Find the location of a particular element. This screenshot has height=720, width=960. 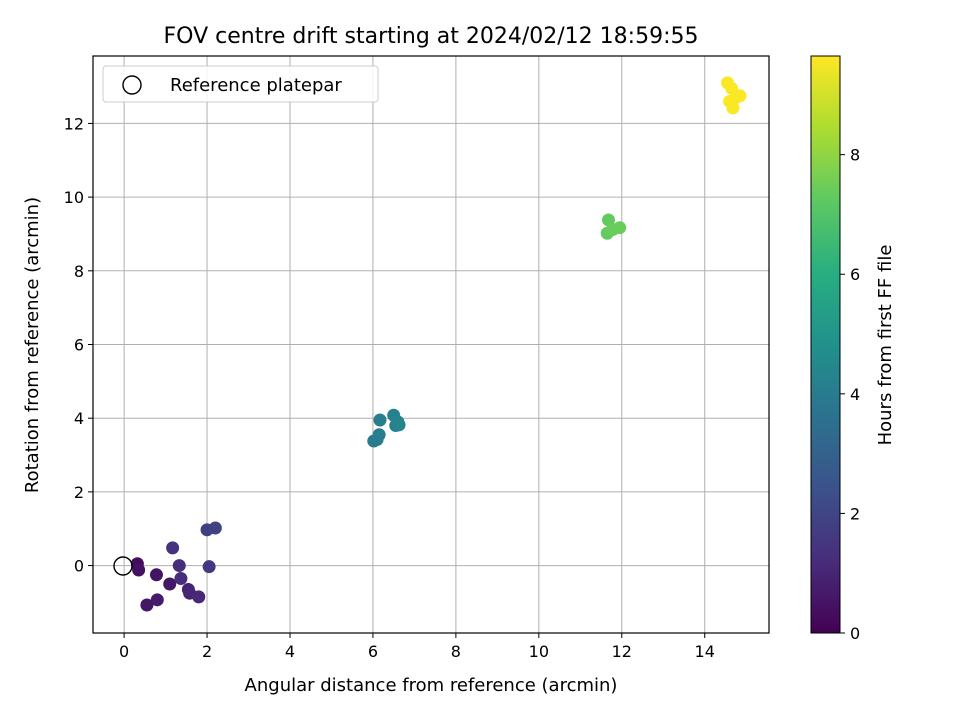

legend-box is located at coordinates (240, 84).